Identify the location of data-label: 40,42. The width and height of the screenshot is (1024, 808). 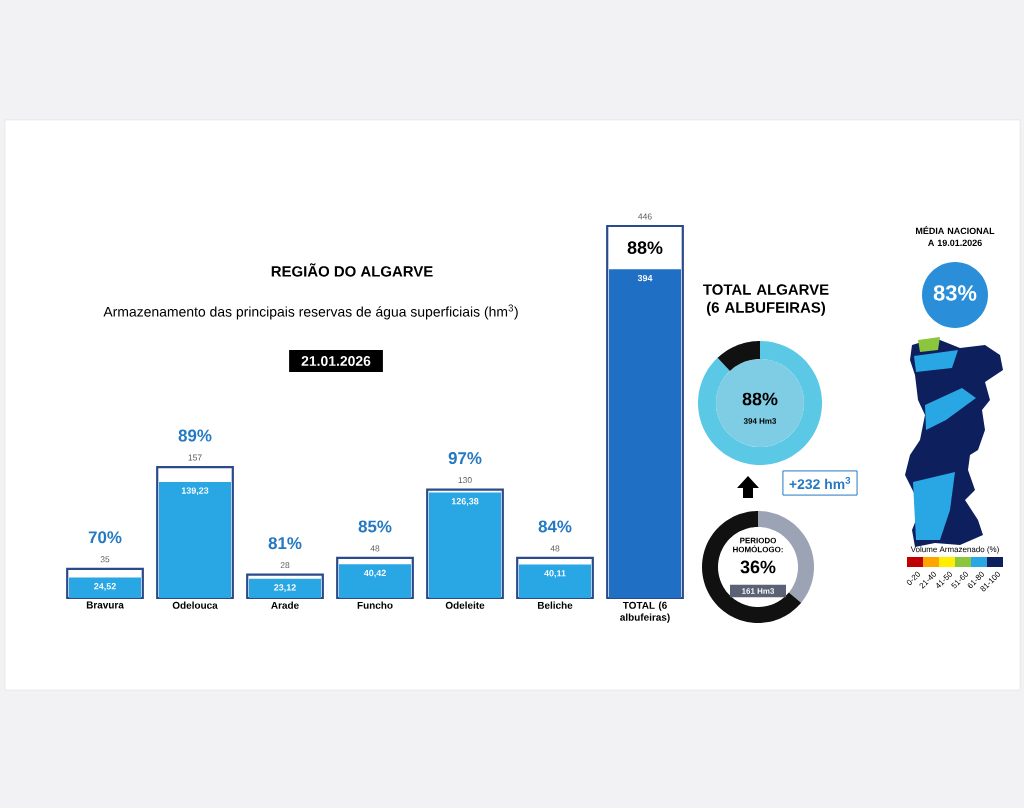
(374, 573).